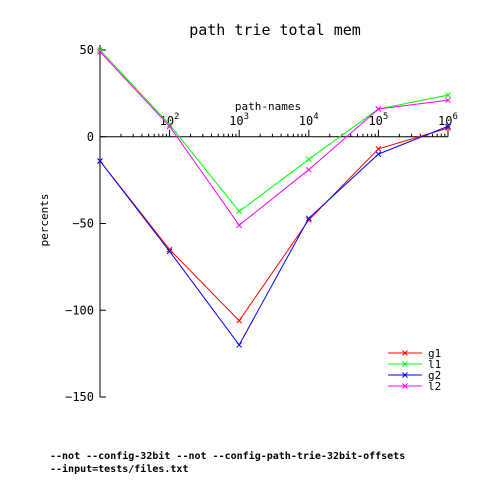 Image resolution: width=500 pixels, height=500 pixels. What do you see at coordinates (90, 137) in the screenshot?
I see `y-tick-label: 0` at bounding box center [90, 137].